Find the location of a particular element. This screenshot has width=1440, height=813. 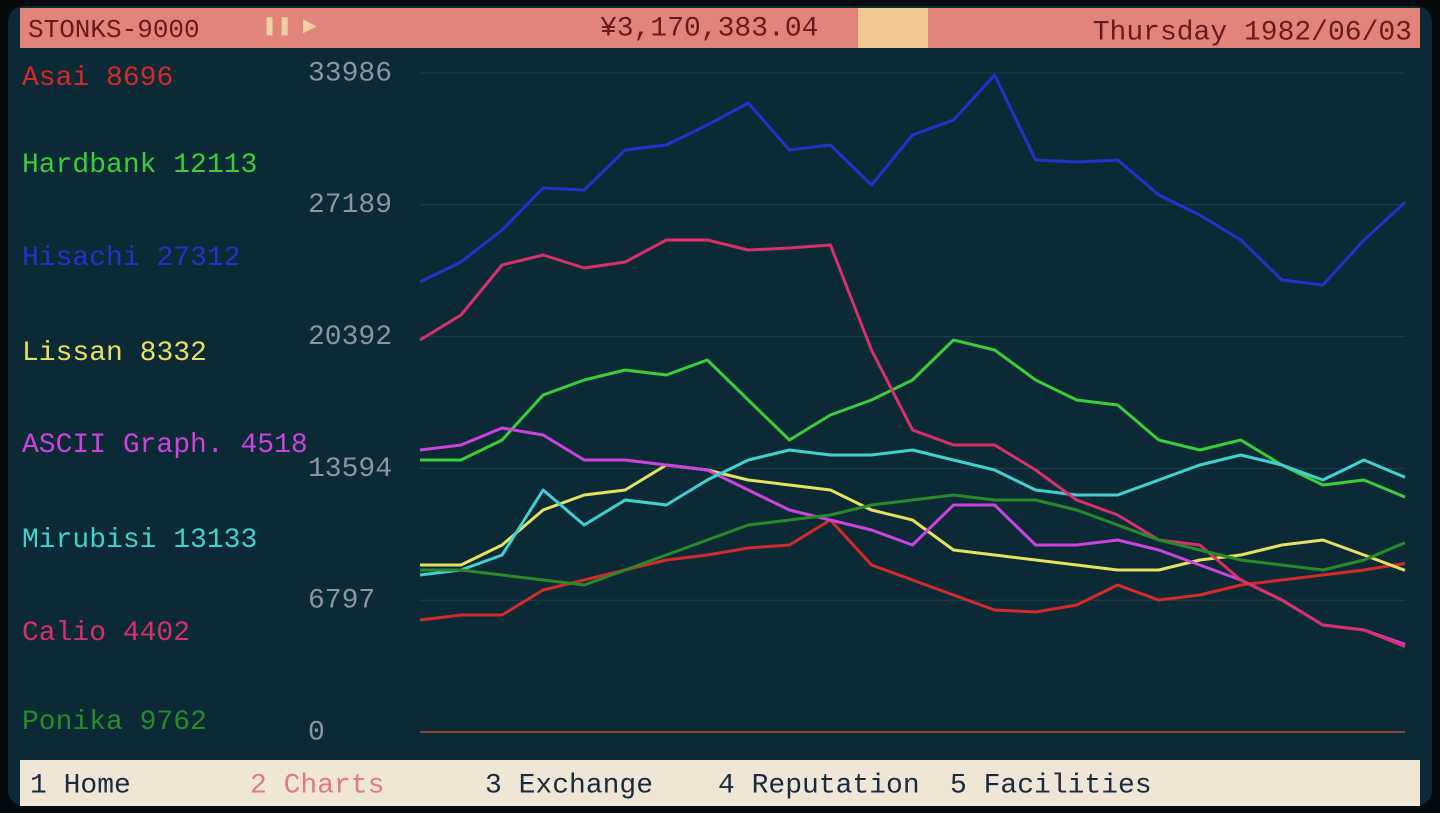

menu-bar is located at coordinates (720, 783).